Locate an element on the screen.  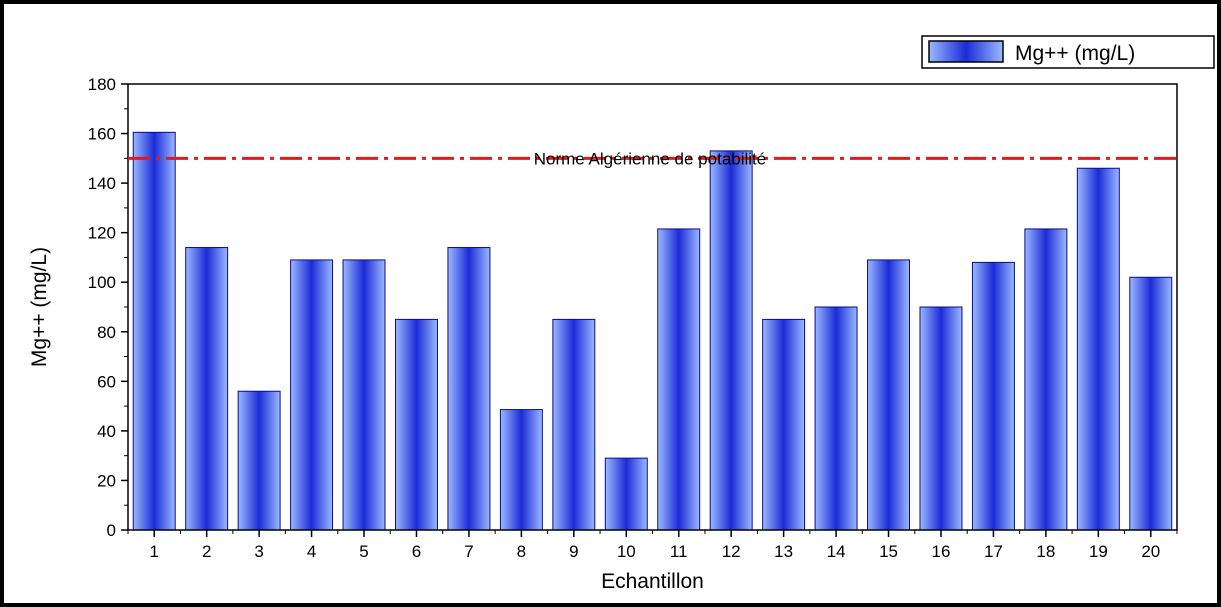
x-tick-label: 5 is located at coordinates (363, 551).